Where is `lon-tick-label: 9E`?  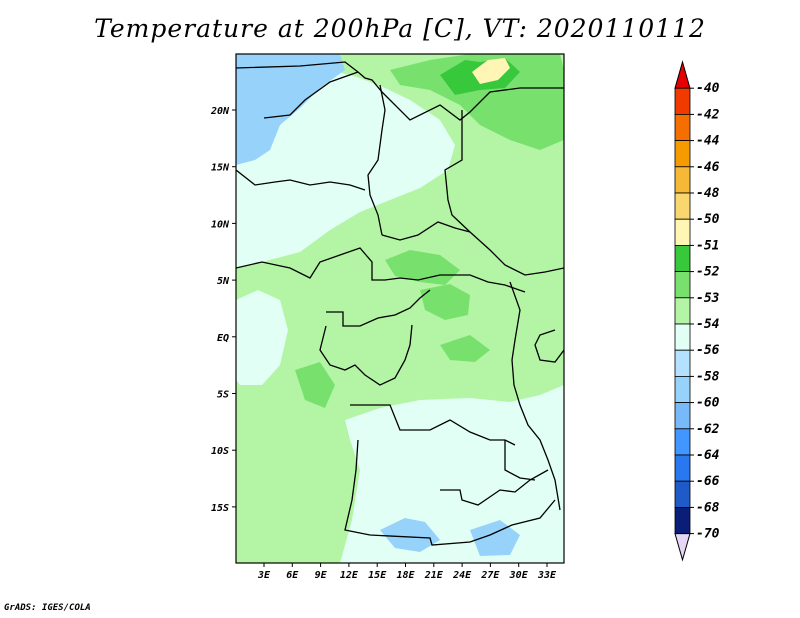
lon-tick-label: 9E is located at coordinates (321, 575).